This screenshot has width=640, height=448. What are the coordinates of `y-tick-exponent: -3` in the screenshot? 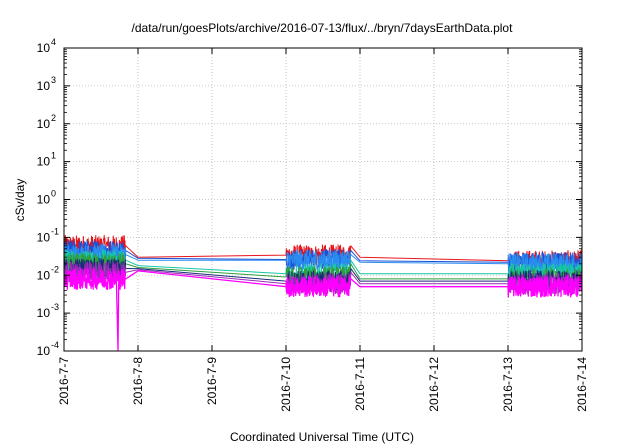 It's located at (55, 307).